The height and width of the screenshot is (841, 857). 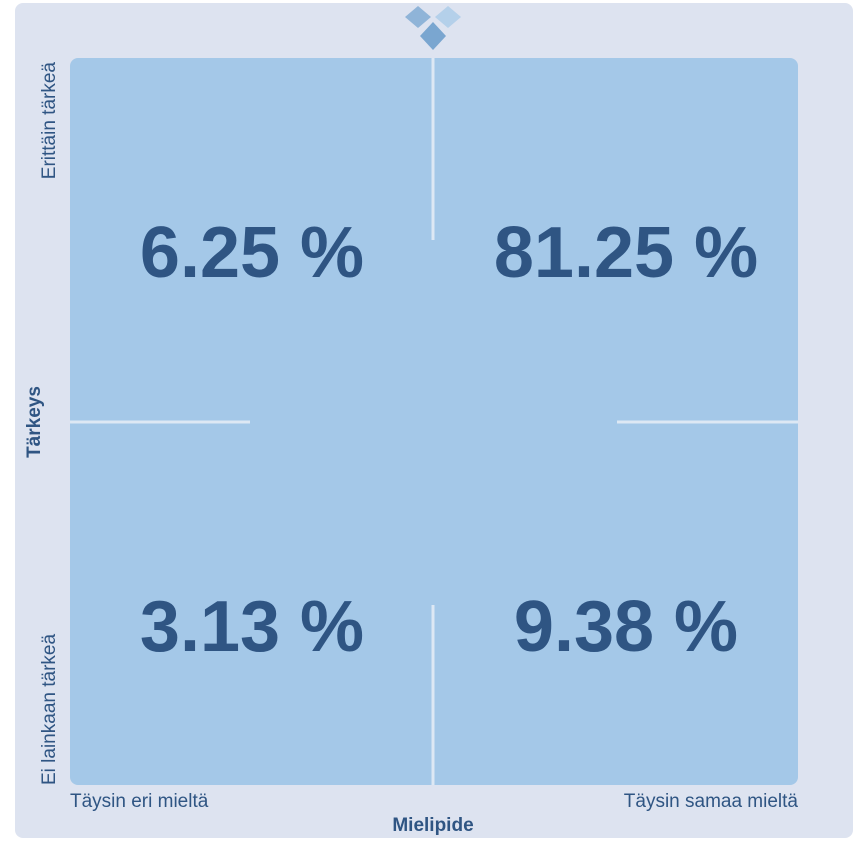 I want to click on x-axis-title: Mielipide, so click(x=432, y=825).